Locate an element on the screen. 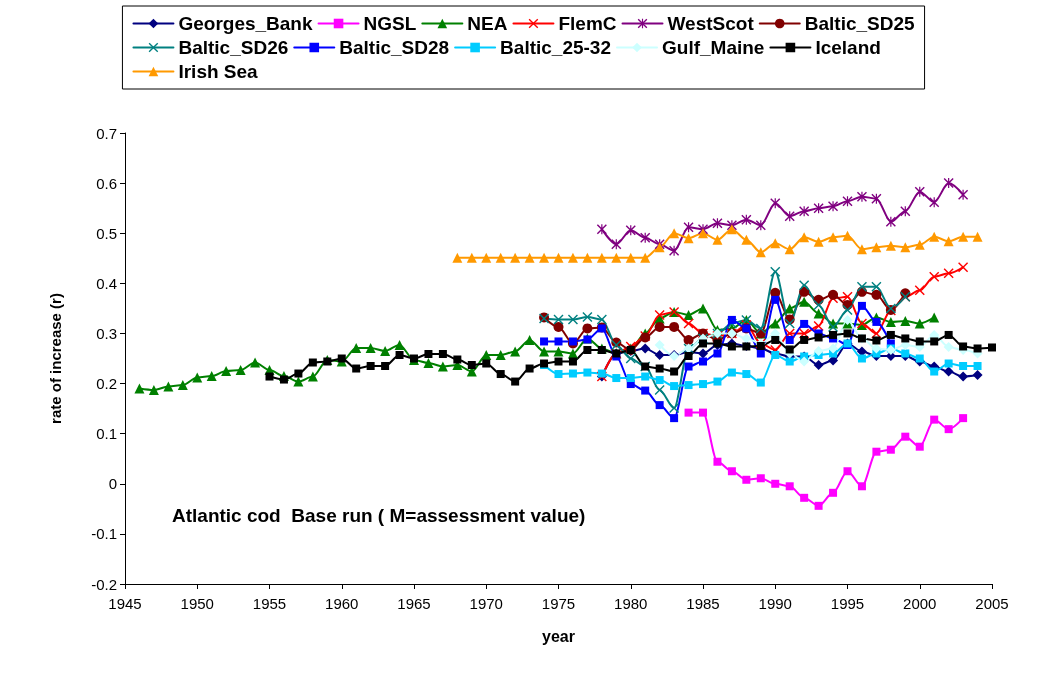 This screenshot has width=1047, height=698. y-tick-label: 0.2 is located at coordinates (106, 384).